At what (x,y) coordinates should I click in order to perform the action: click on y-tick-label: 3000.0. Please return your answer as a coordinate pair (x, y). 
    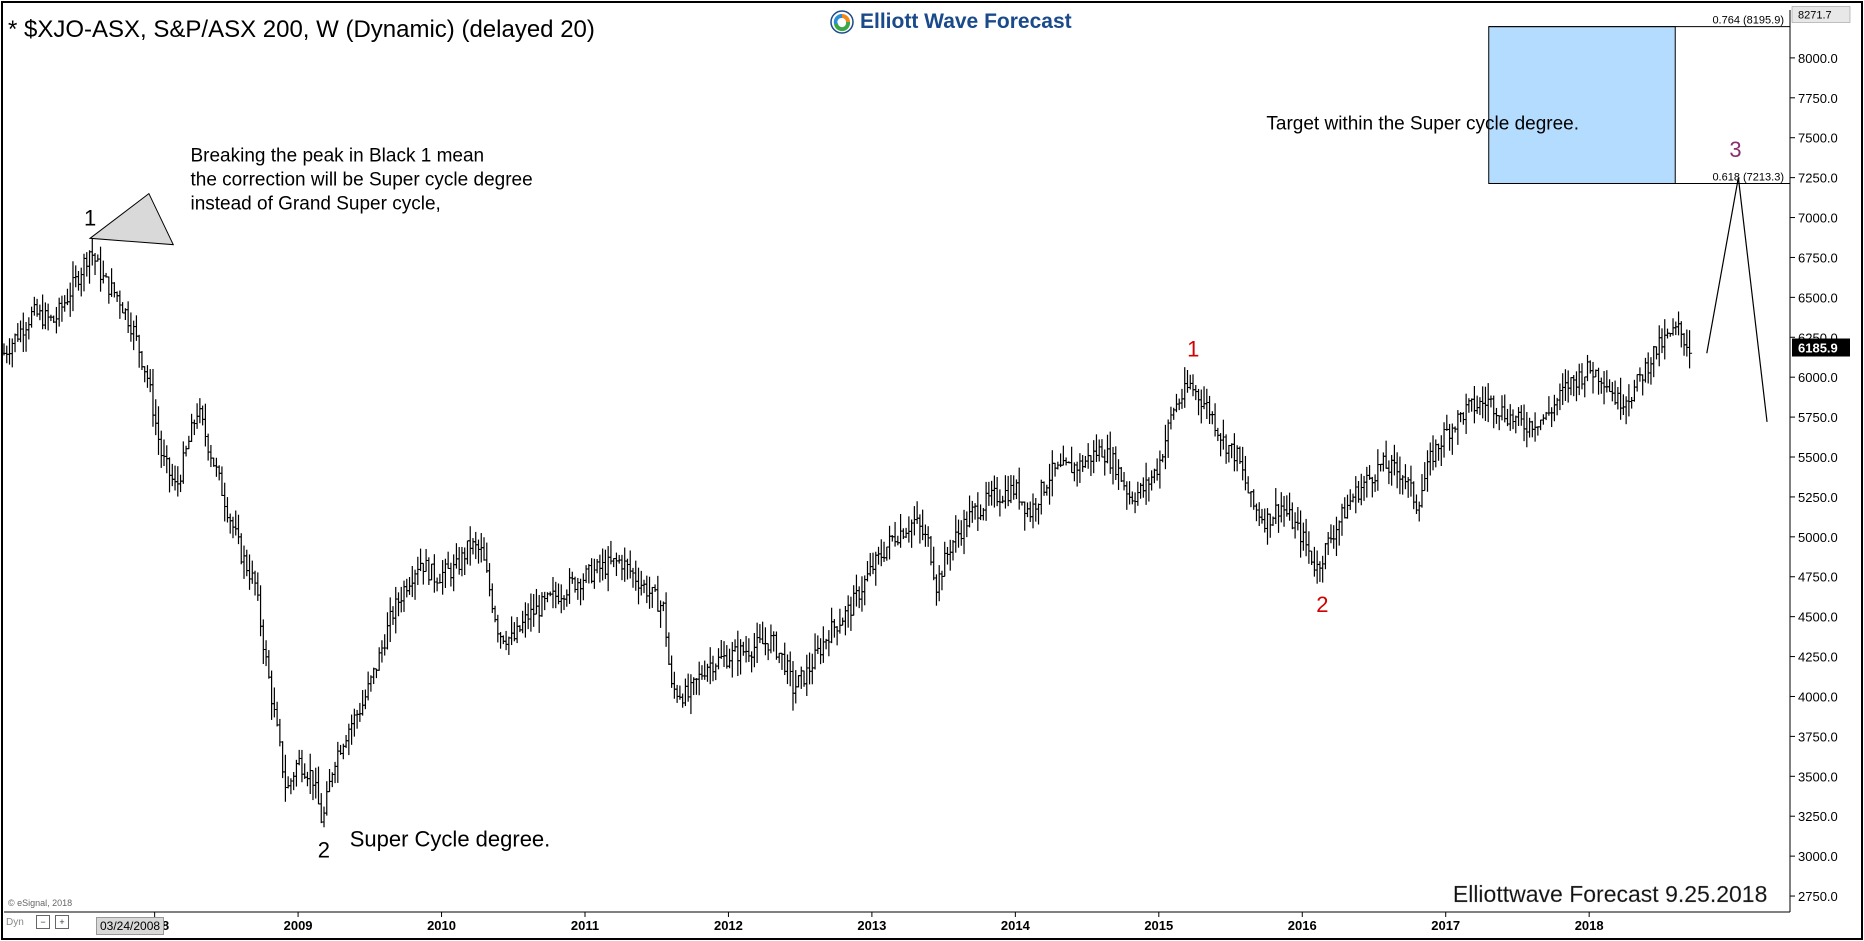
    Looking at the image, I should click on (1818, 856).